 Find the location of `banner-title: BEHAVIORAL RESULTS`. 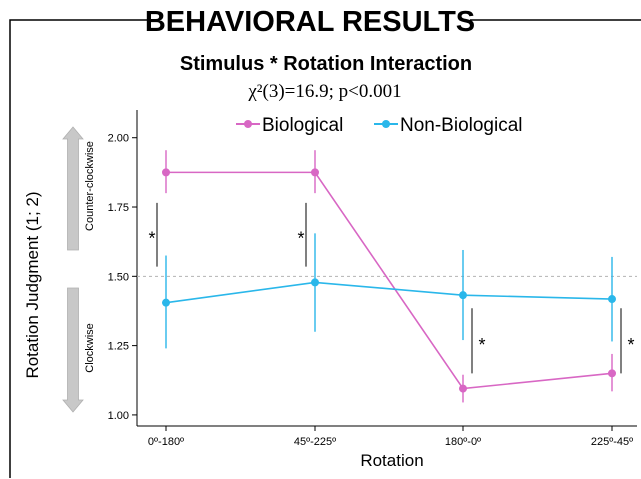

banner-title: BEHAVIORAL RESULTS is located at coordinates (310, 22).